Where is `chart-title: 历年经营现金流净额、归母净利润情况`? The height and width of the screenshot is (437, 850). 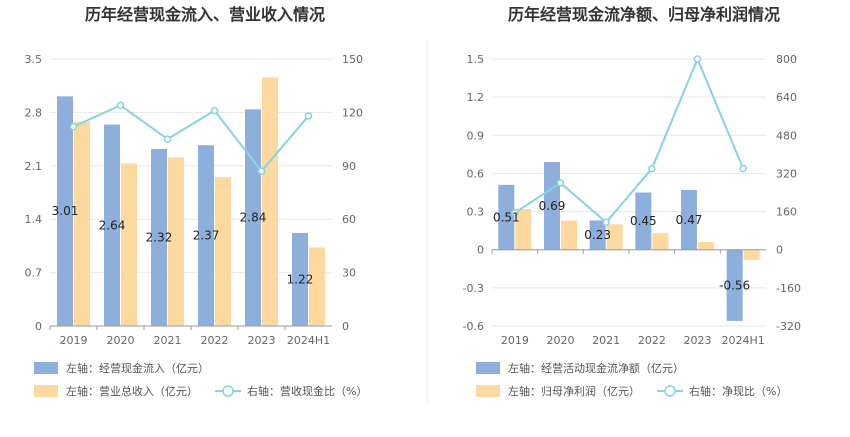
chart-title: 历年经营现金流净额、归母净利润情况 is located at coordinates (644, 14).